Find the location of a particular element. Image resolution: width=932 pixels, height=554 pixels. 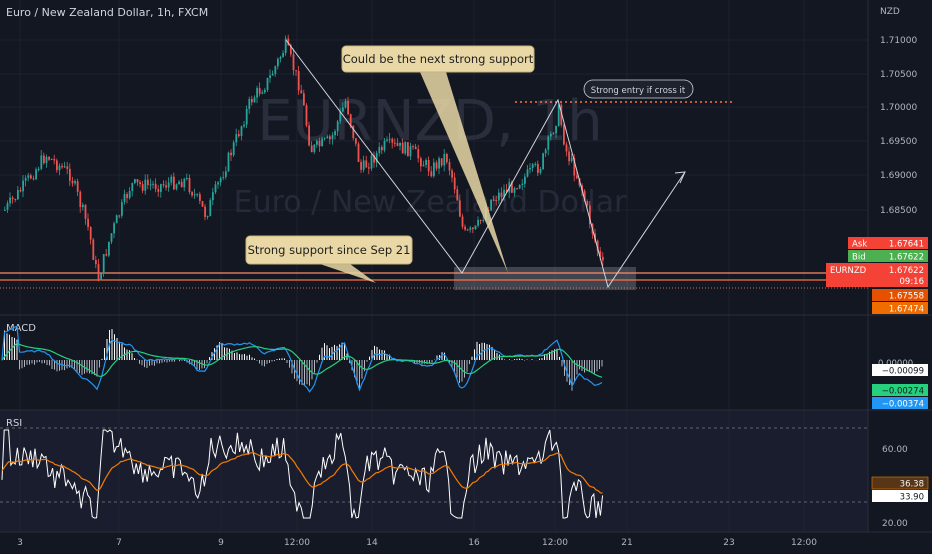

macd-line is located at coordinates (302, 359).